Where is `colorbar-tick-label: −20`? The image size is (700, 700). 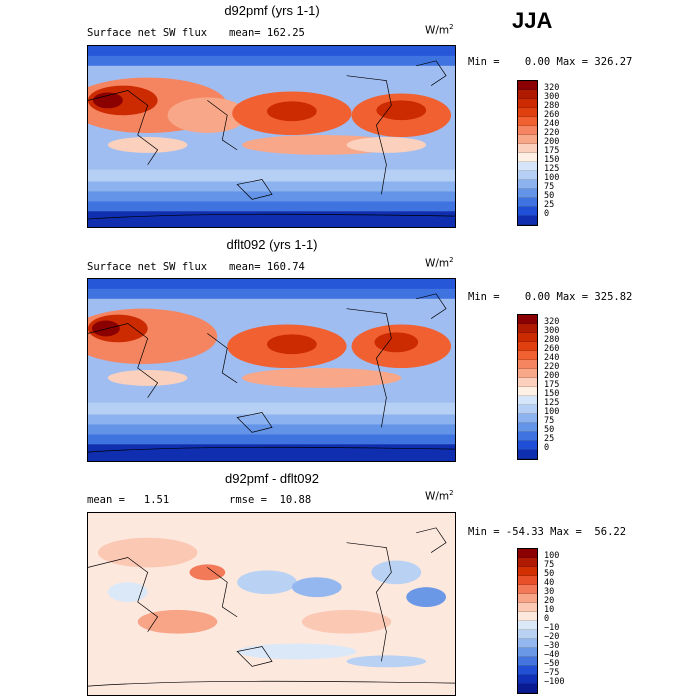 colorbar-tick-label: −20 is located at coordinates (552, 637).